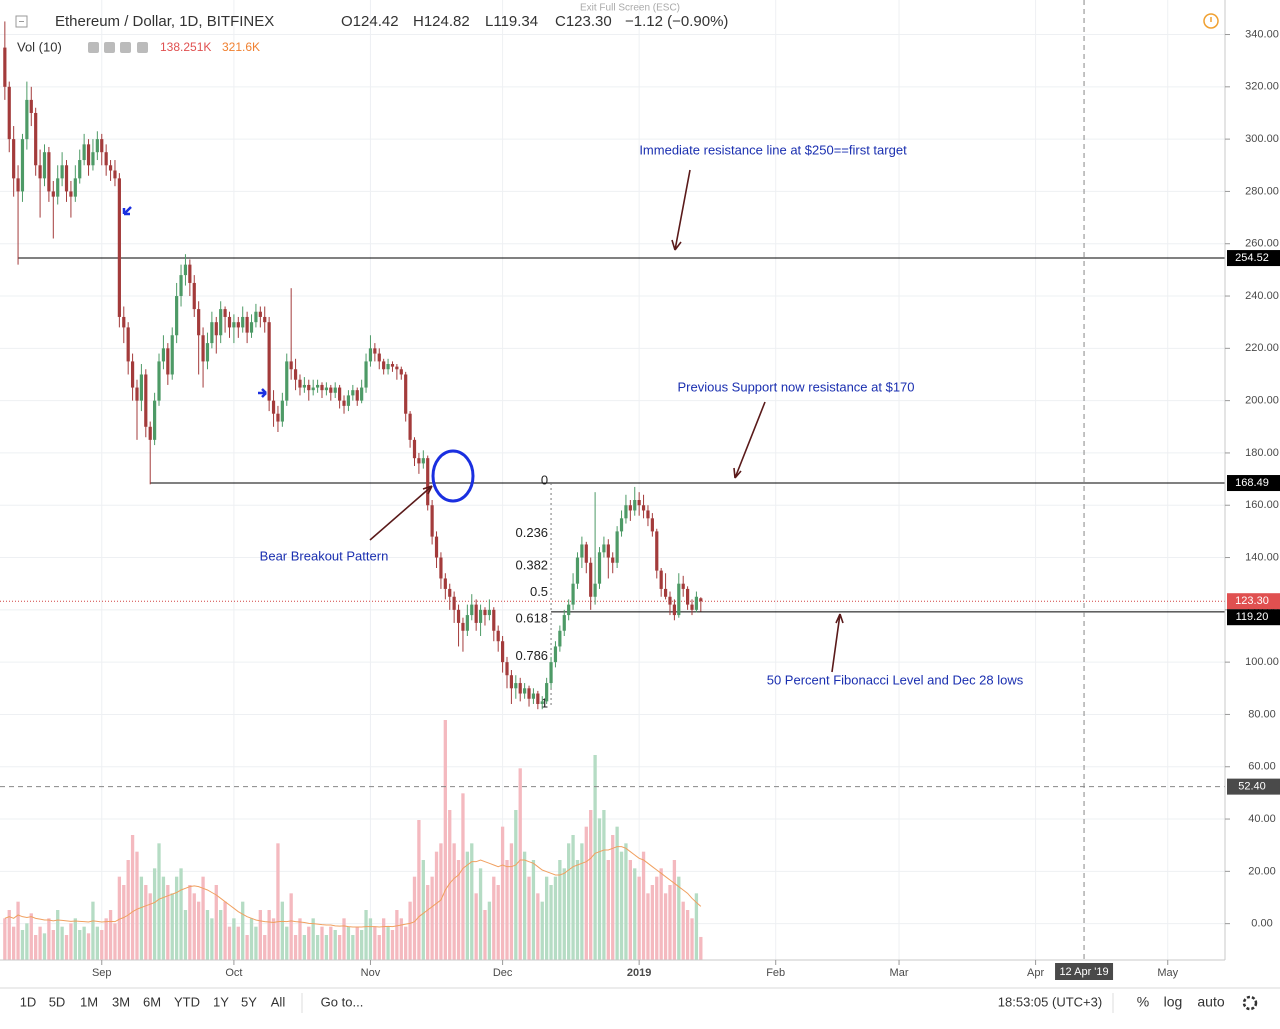 The height and width of the screenshot is (1029, 1280). Describe the element at coordinates (370, 21) in the screenshot. I see `quote-open: O124.42` at that location.